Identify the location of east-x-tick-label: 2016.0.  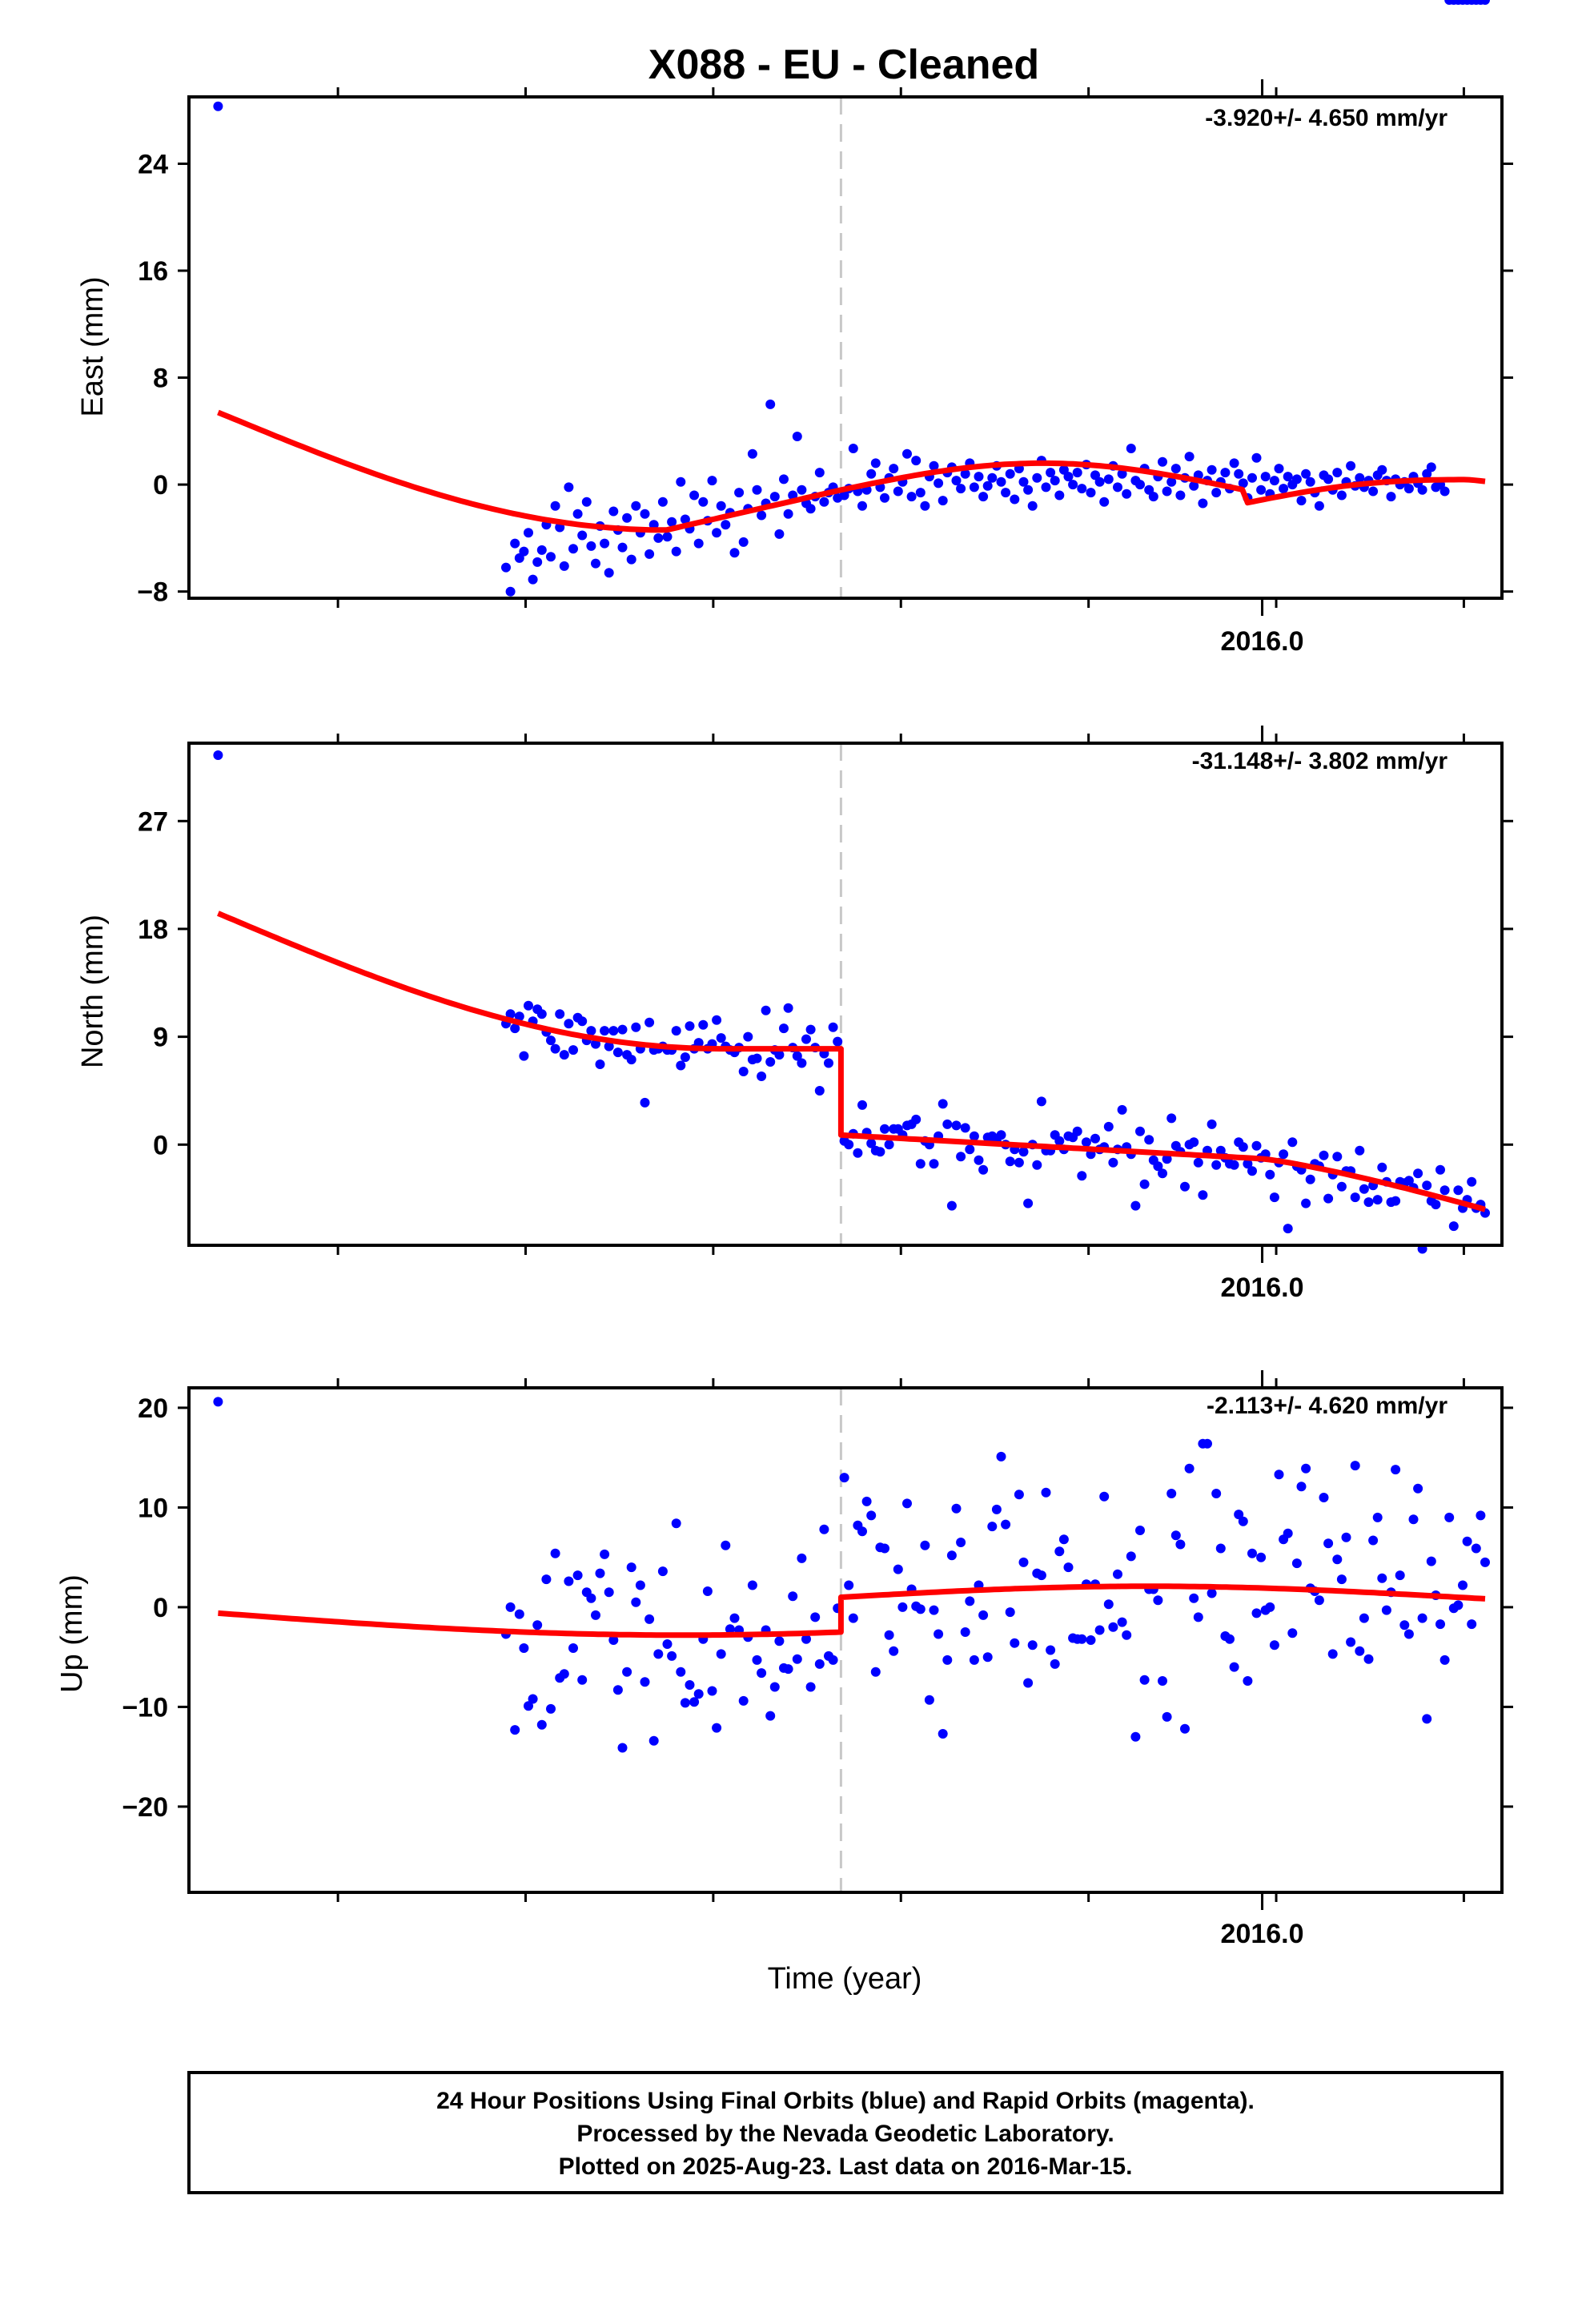
(1262, 641).